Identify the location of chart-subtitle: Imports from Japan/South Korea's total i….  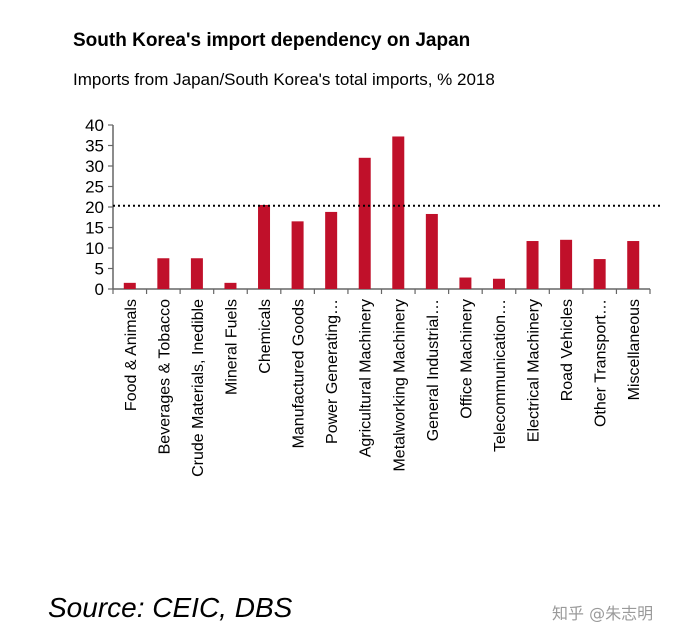
(284, 79).